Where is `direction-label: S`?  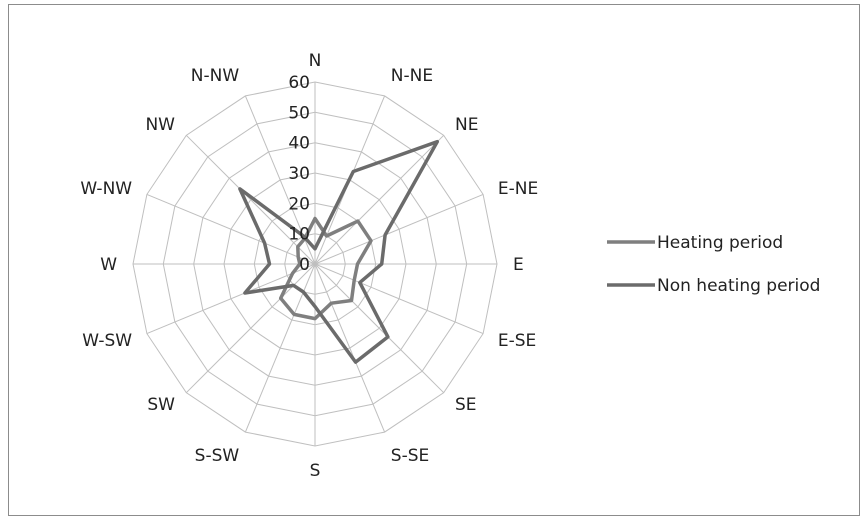
direction-label: S is located at coordinates (315, 471).